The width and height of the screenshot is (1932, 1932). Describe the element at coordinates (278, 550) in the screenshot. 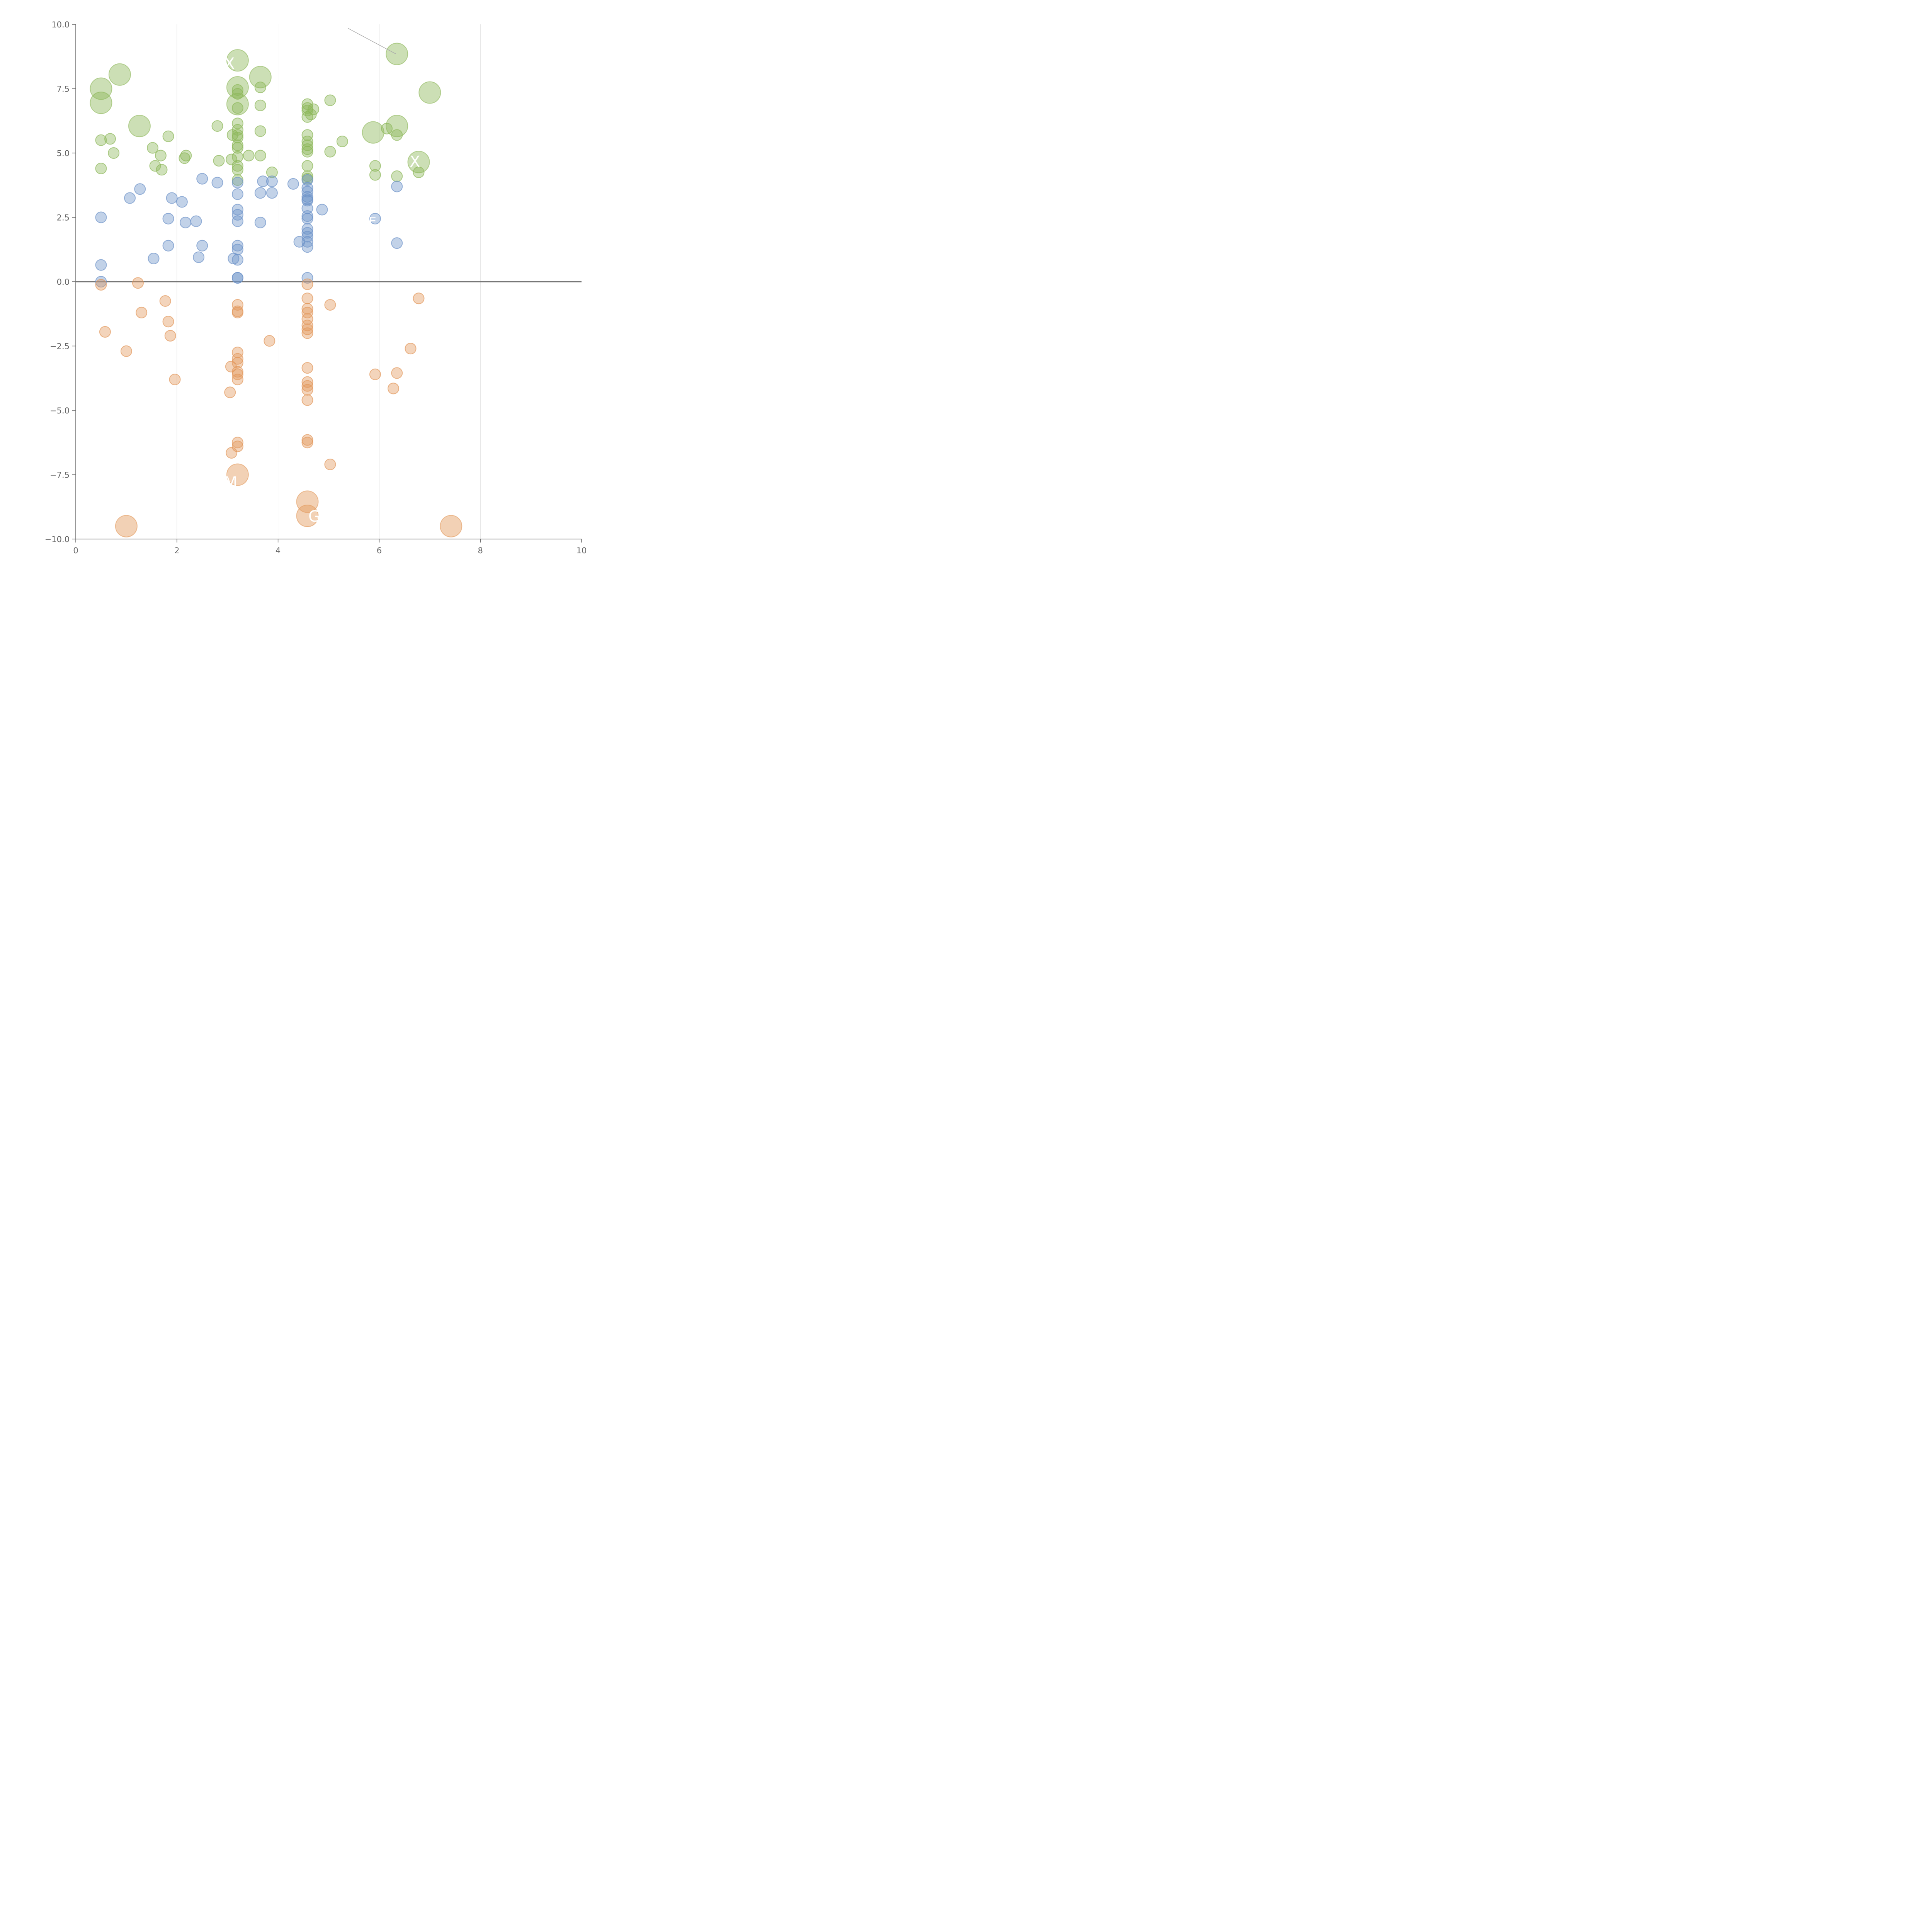

I see `x-tick-label: 4` at that location.